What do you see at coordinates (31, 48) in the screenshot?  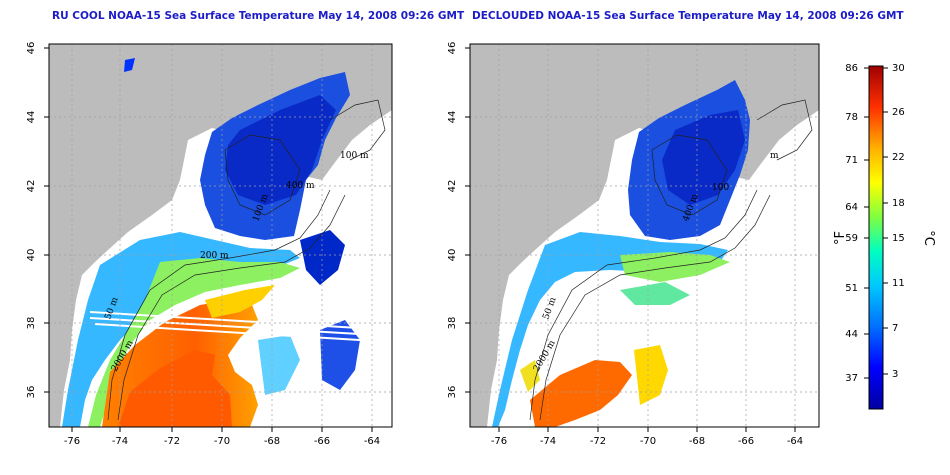 I see `left-y-tick: 46` at bounding box center [31, 48].